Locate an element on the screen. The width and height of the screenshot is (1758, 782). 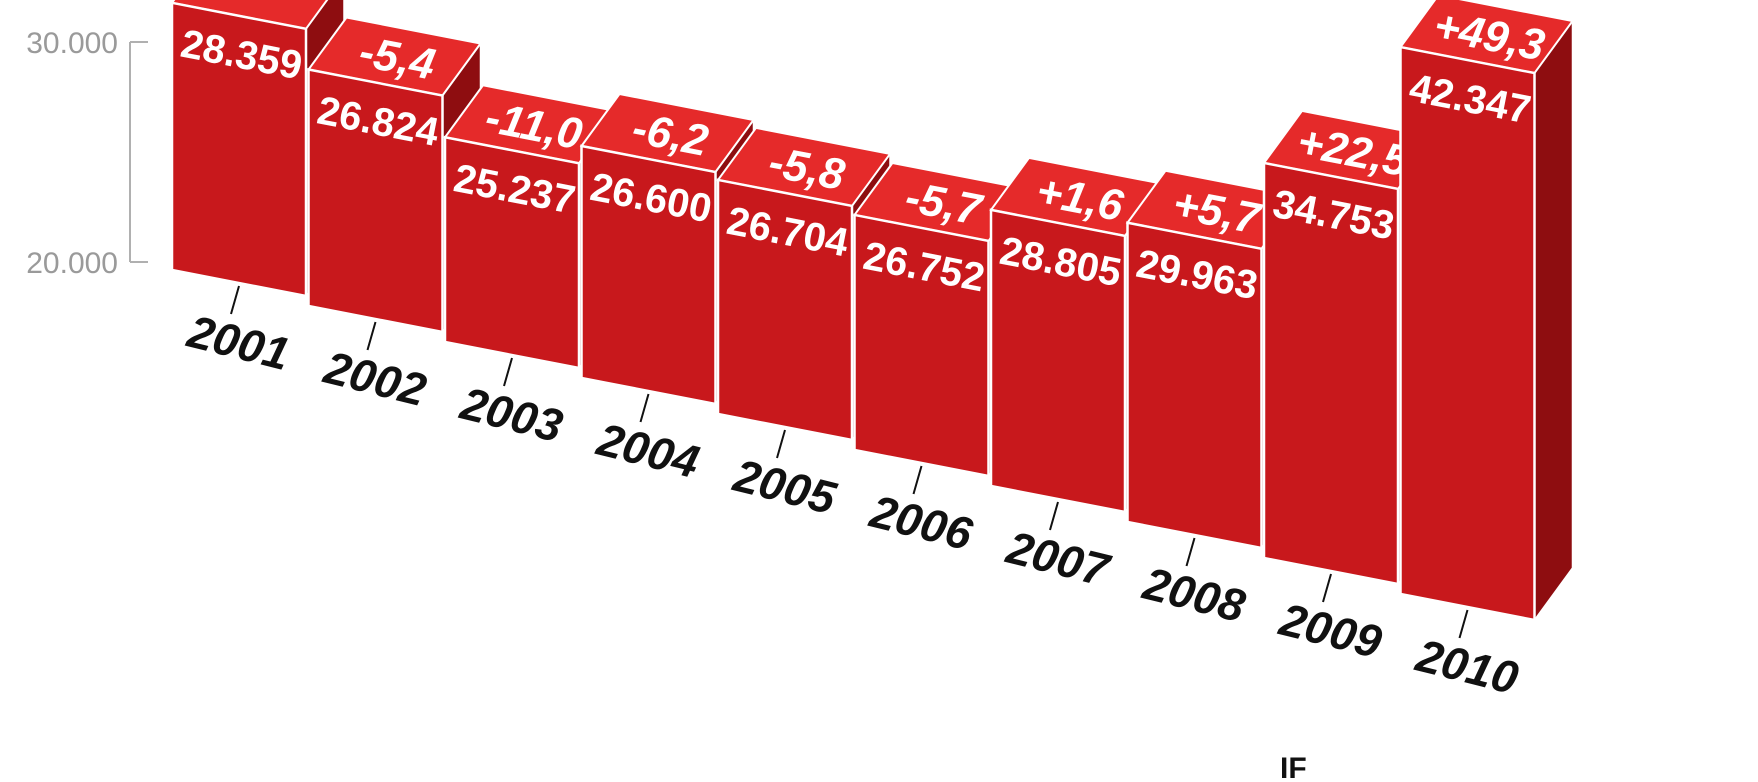
x-tick-label: 2006 is located at coordinates (920, 523).